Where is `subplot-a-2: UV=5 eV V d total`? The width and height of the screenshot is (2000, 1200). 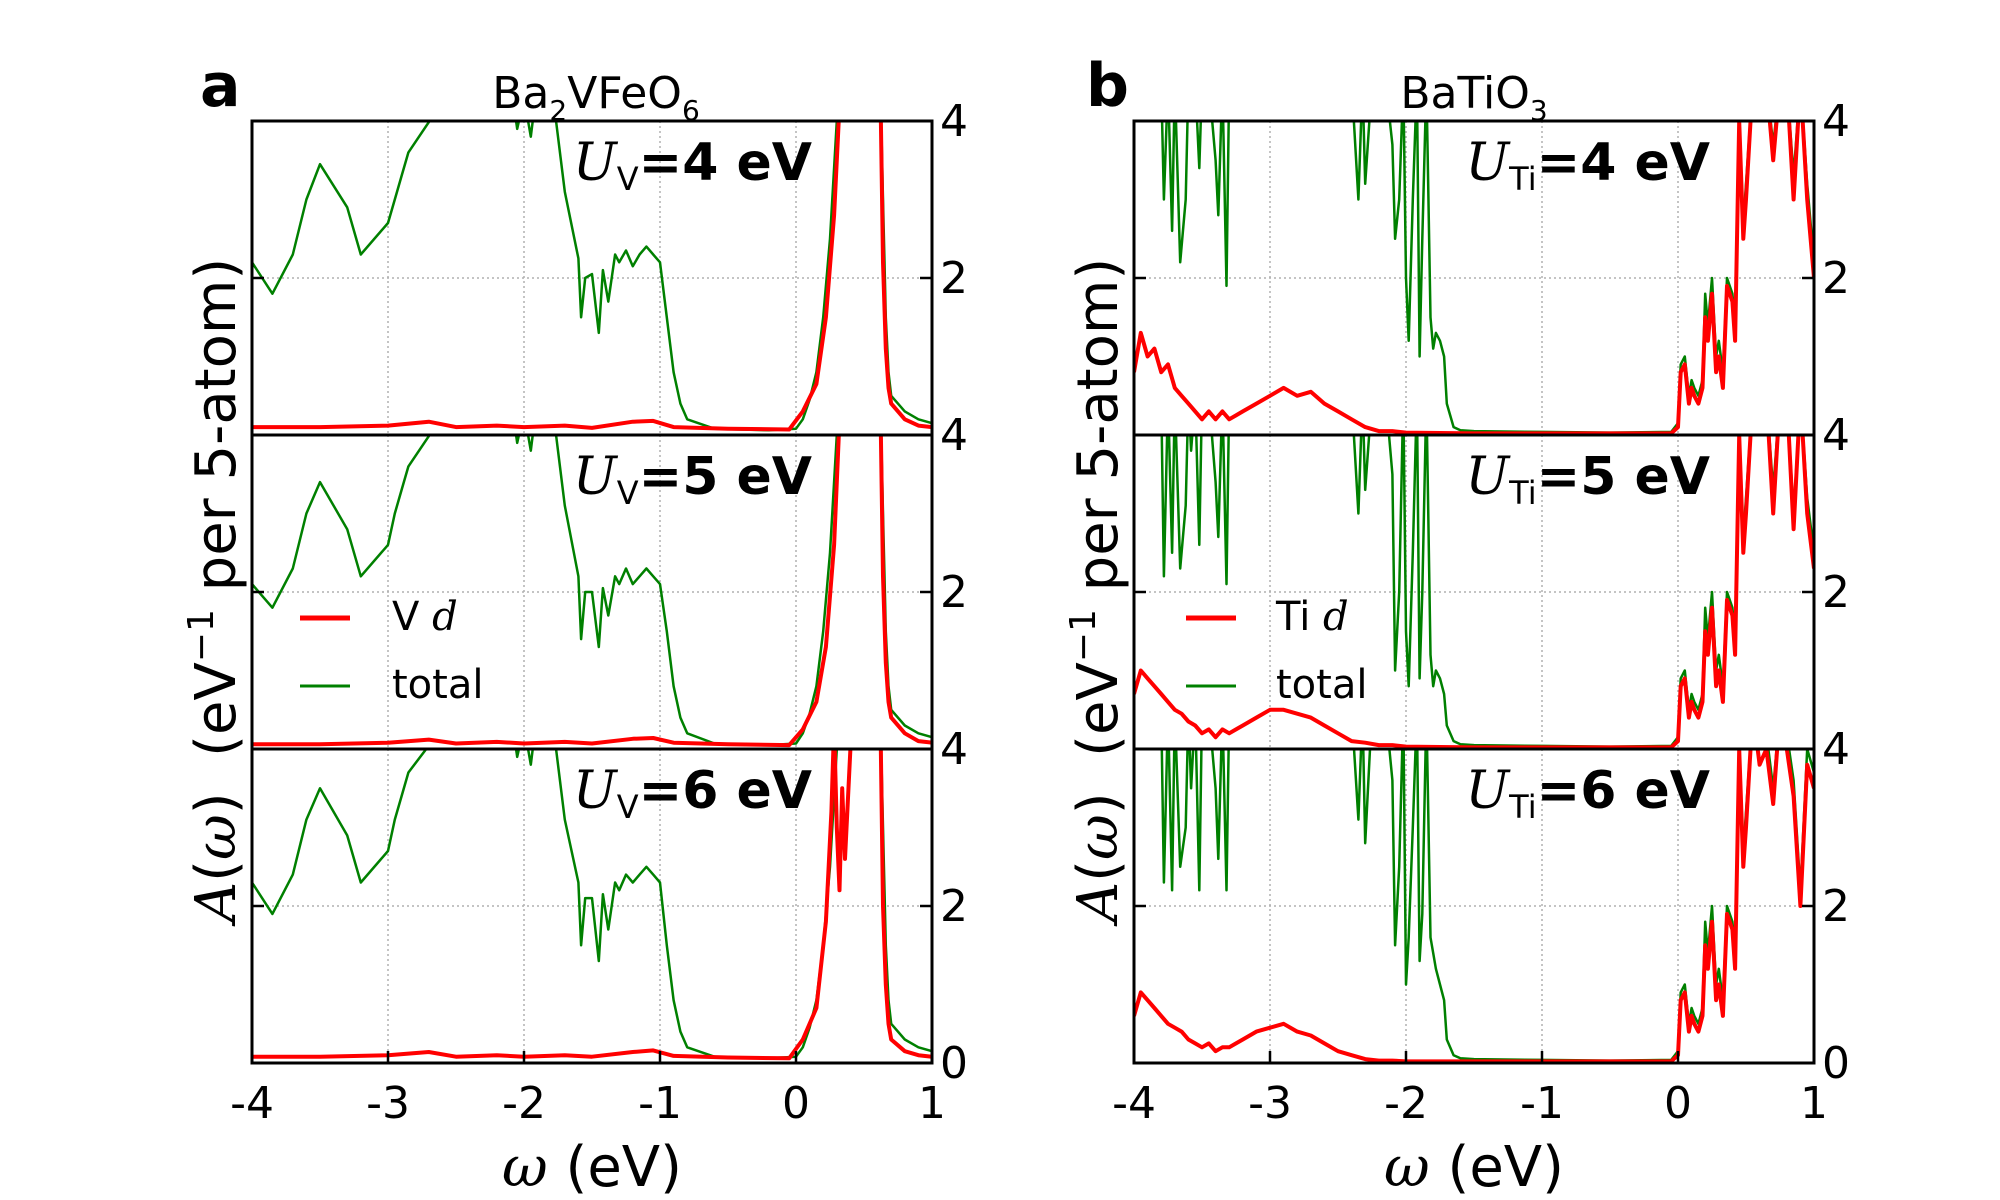
subplot-a-2: UV=5 eV V d total is located at coordinates (592, 592).